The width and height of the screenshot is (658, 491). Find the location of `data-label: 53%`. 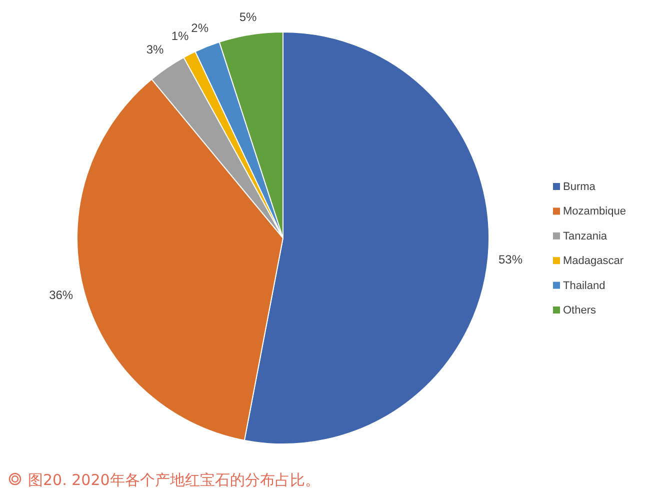

data-label: 53% is located at coordinates (510, 259).